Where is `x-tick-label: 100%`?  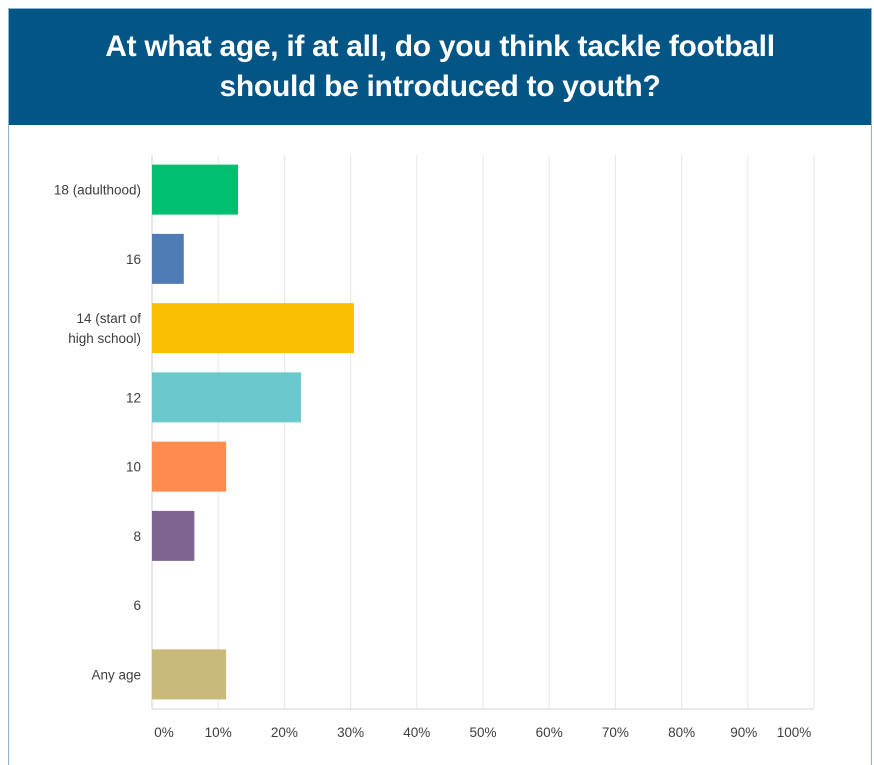 x-tick-label: 100% is located at coordinates (794, 732).